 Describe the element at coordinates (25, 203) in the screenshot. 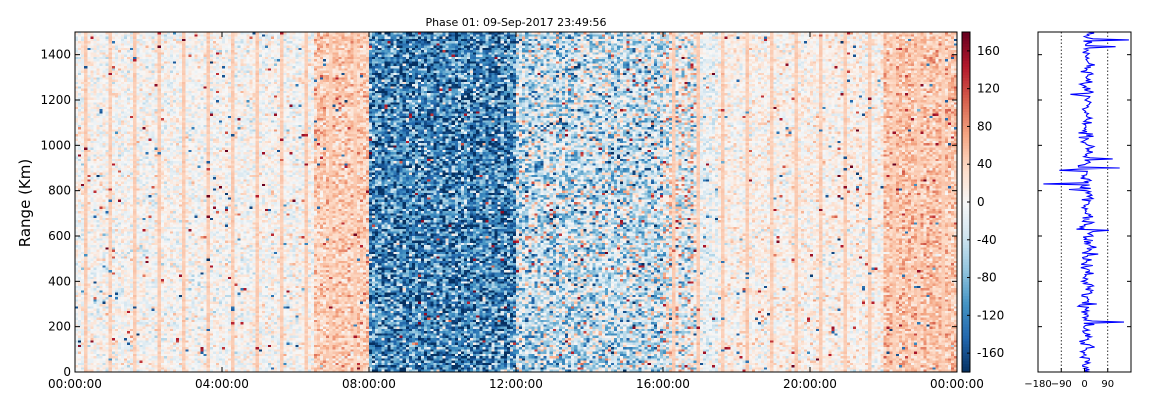

I see `y-axis-label: Range (Km)` at that location.